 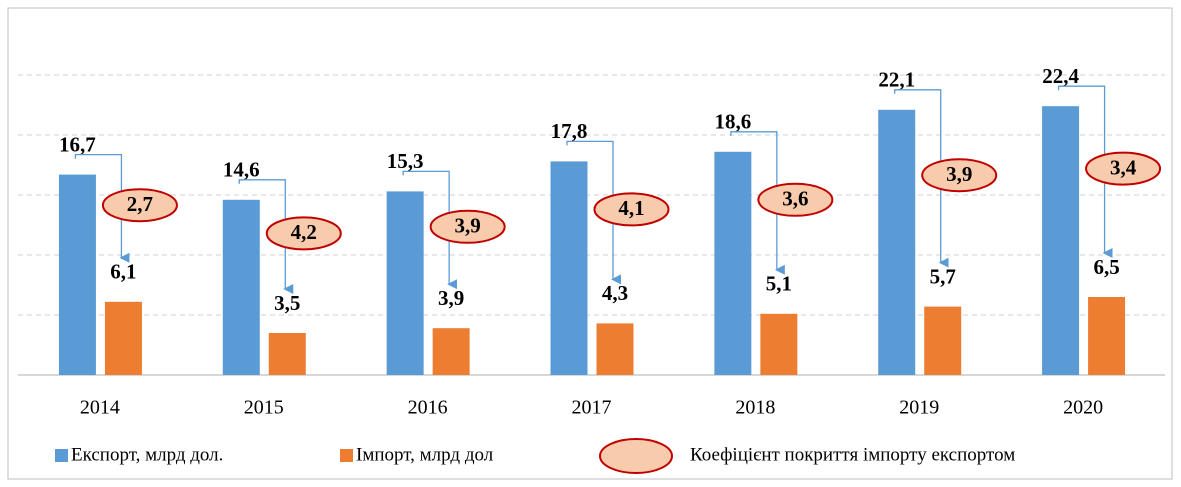 I want to click on legend-label: Імпорт, млрд дол, so click(x=425, y=454).